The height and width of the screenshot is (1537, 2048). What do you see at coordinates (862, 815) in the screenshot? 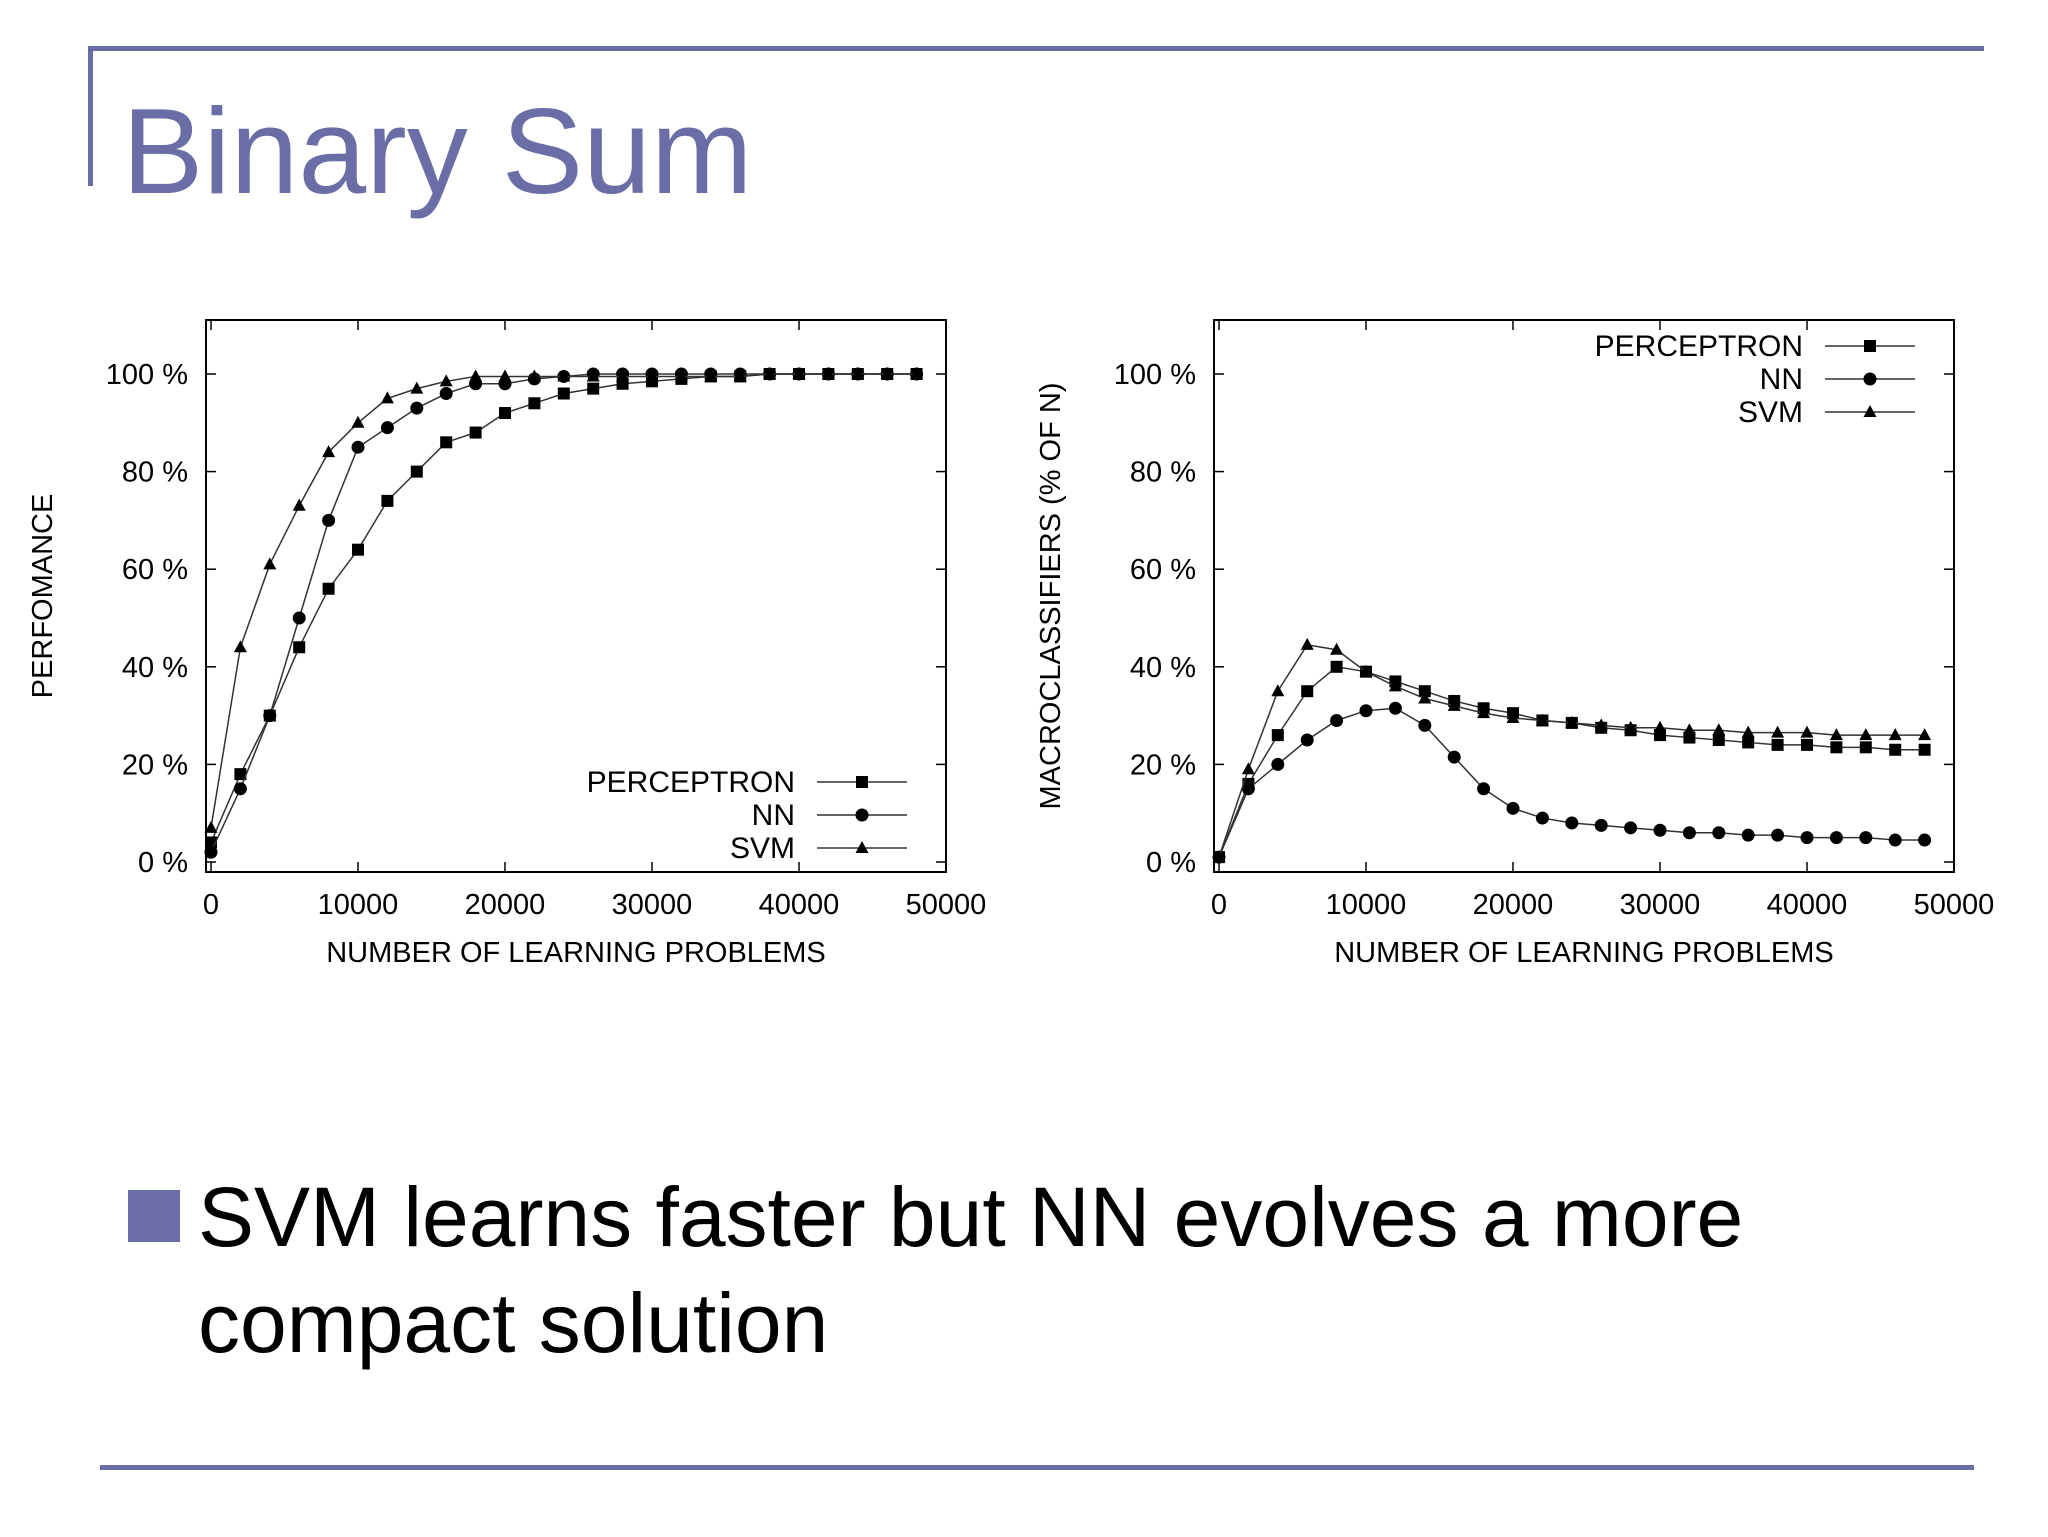
I see `chart1-legend-marker-nn` at bounding box center [862, 815].